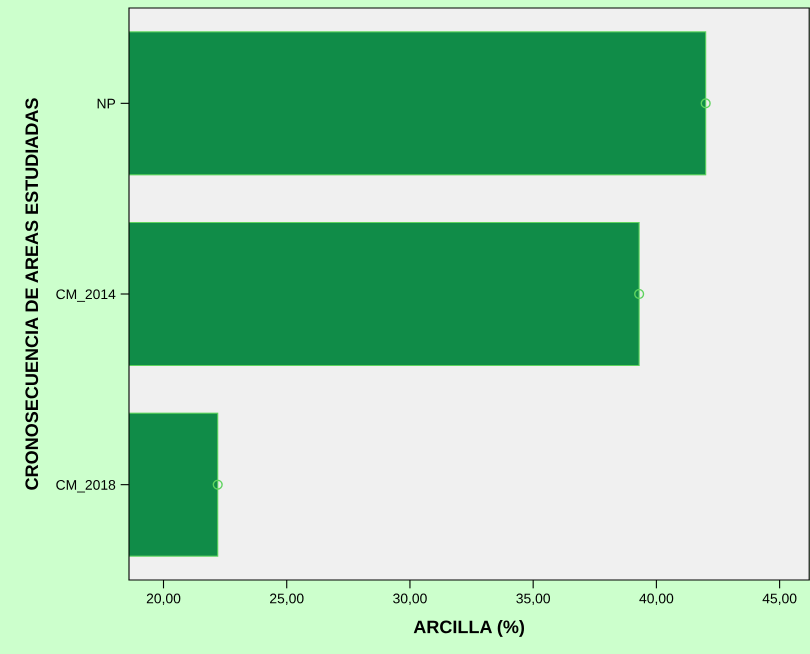 This screenshot has height=654, width=810. Describe the element at coordinates (410, 600) in the screenshot. I see `x-tick-label: 30,00` at that location.